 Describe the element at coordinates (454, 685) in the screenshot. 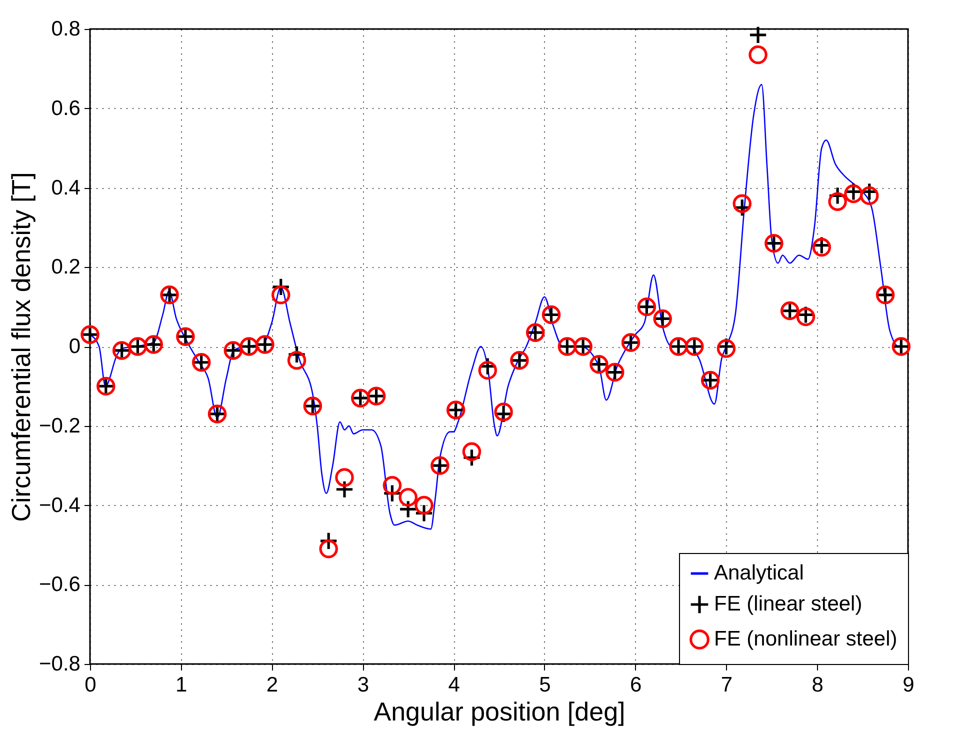

I see `x-tick-label: 4` at that location.